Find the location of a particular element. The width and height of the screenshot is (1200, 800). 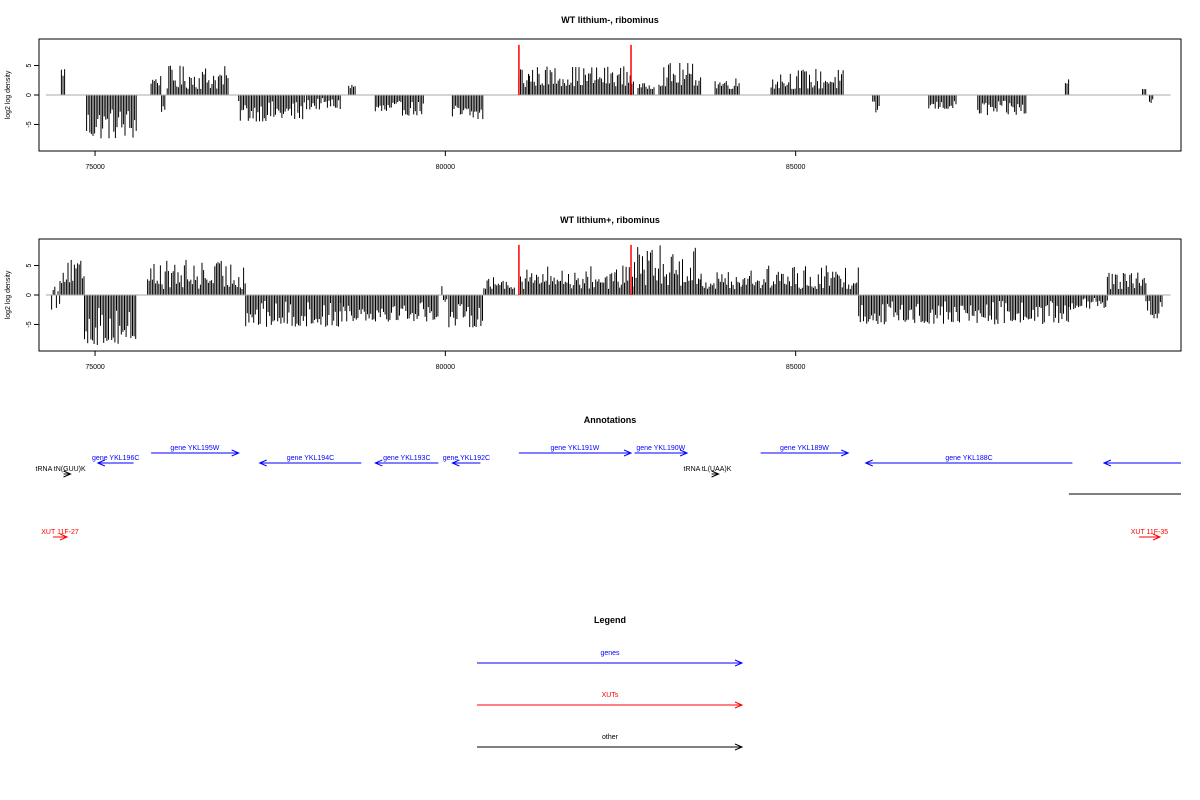

annotation-feature: gene YKL193C is located at coordinates (406, 461).